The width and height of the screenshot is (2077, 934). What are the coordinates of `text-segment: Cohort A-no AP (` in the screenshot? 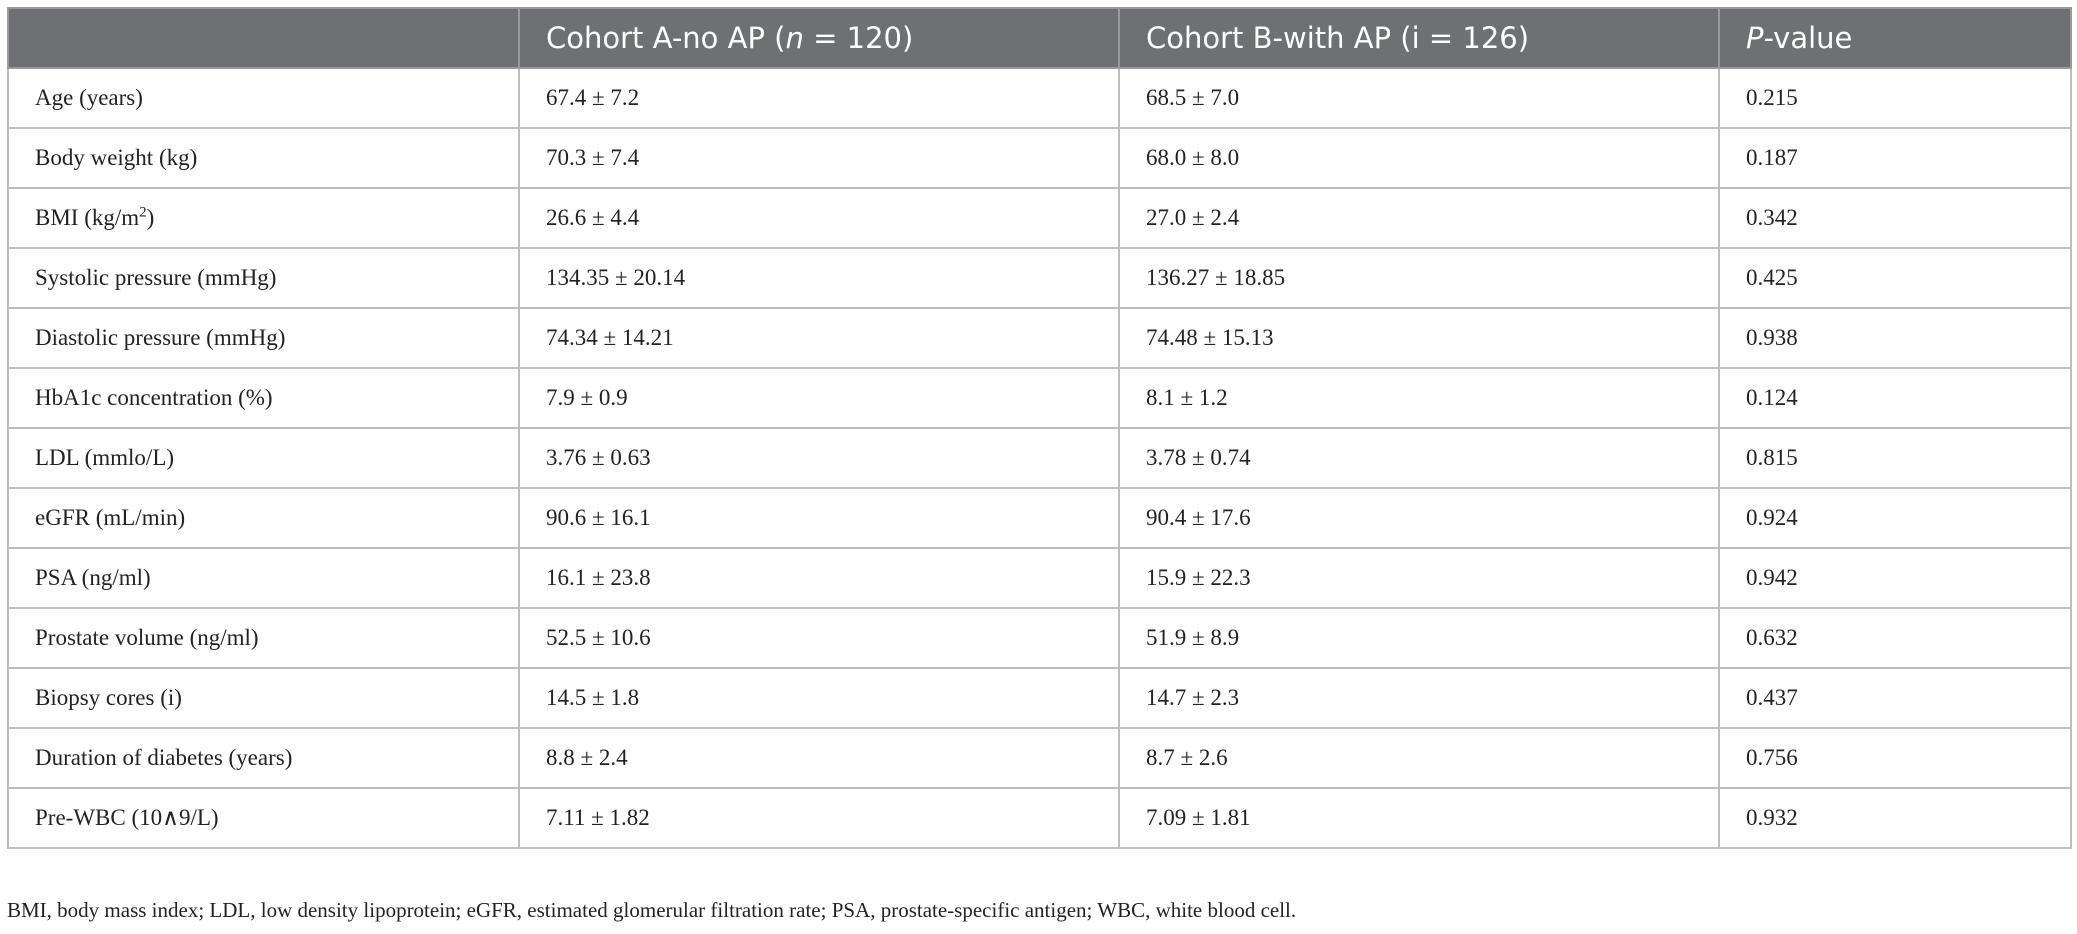 It's located at (666, 38).